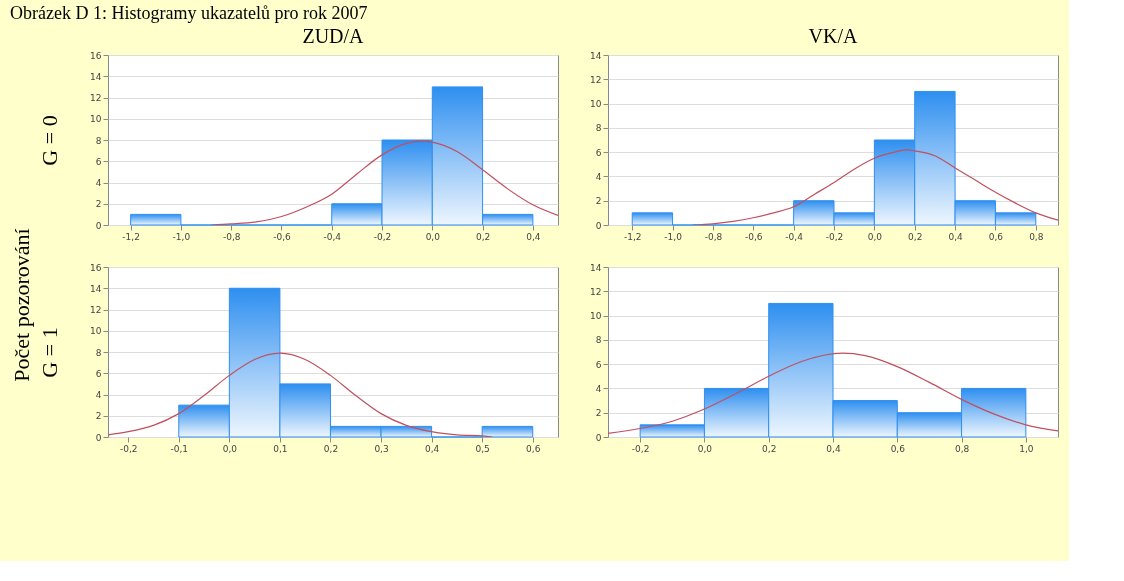  Describe the element at coordinates (280, 448) in the screenshot. I see `x-tick-label: 0,1` at that location.